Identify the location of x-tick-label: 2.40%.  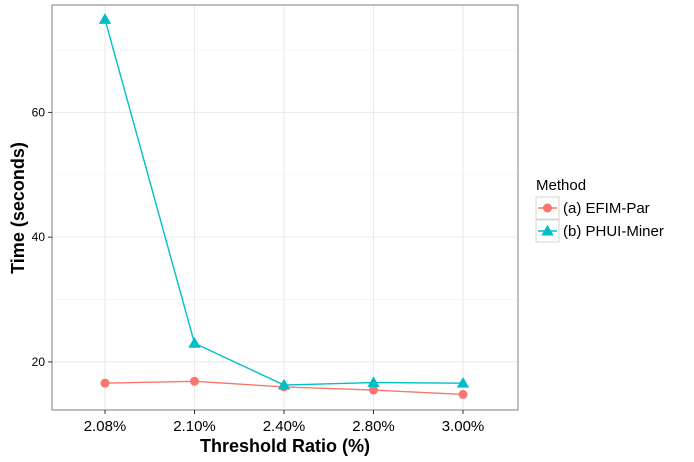
(284, 426).